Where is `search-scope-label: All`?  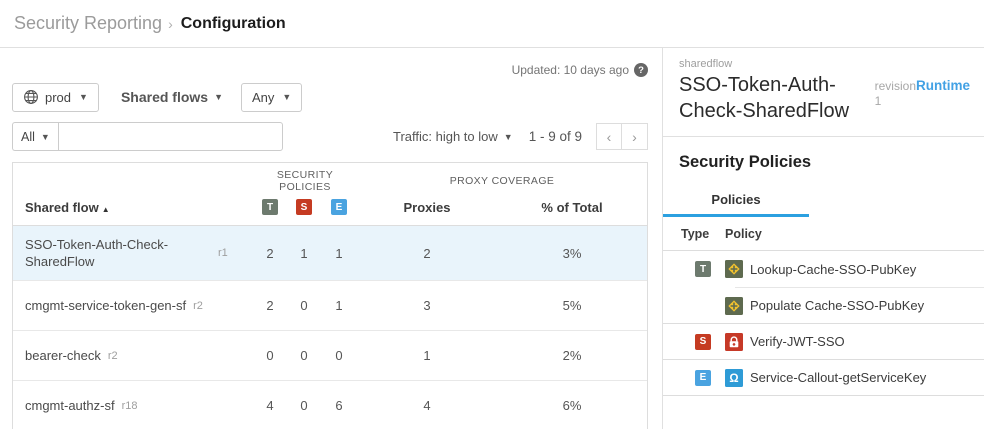
search-scope-label: All is located at coordinates (28, 136).